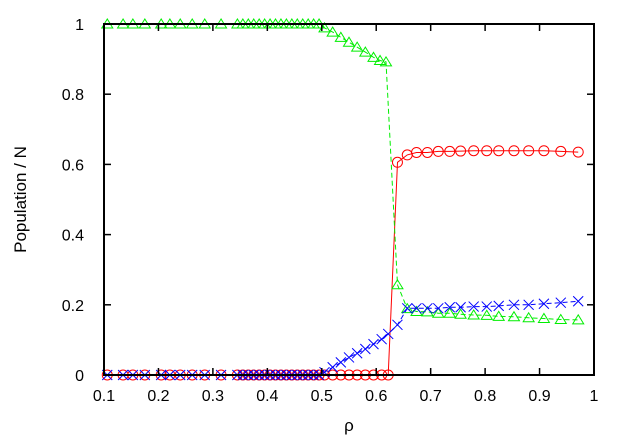 Image resolution: width=624 pixels, height=436 pixels. What do you see at coordinates (594, 396) in the screenshot?
I see `x-tick-label: 1` at bounding box center [594, 396].